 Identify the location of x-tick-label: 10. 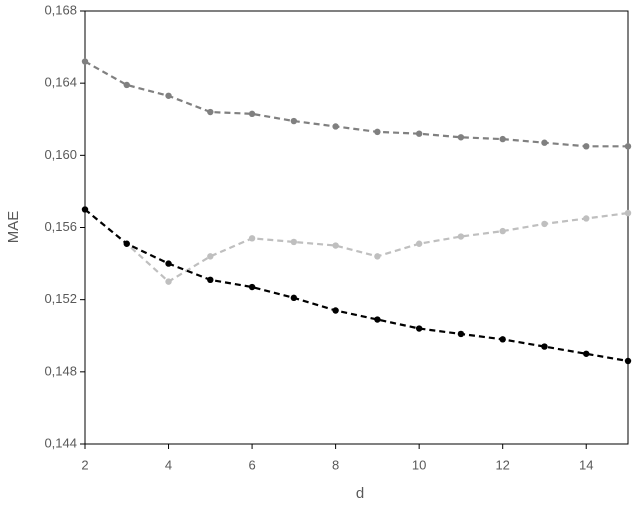
(419, 464).